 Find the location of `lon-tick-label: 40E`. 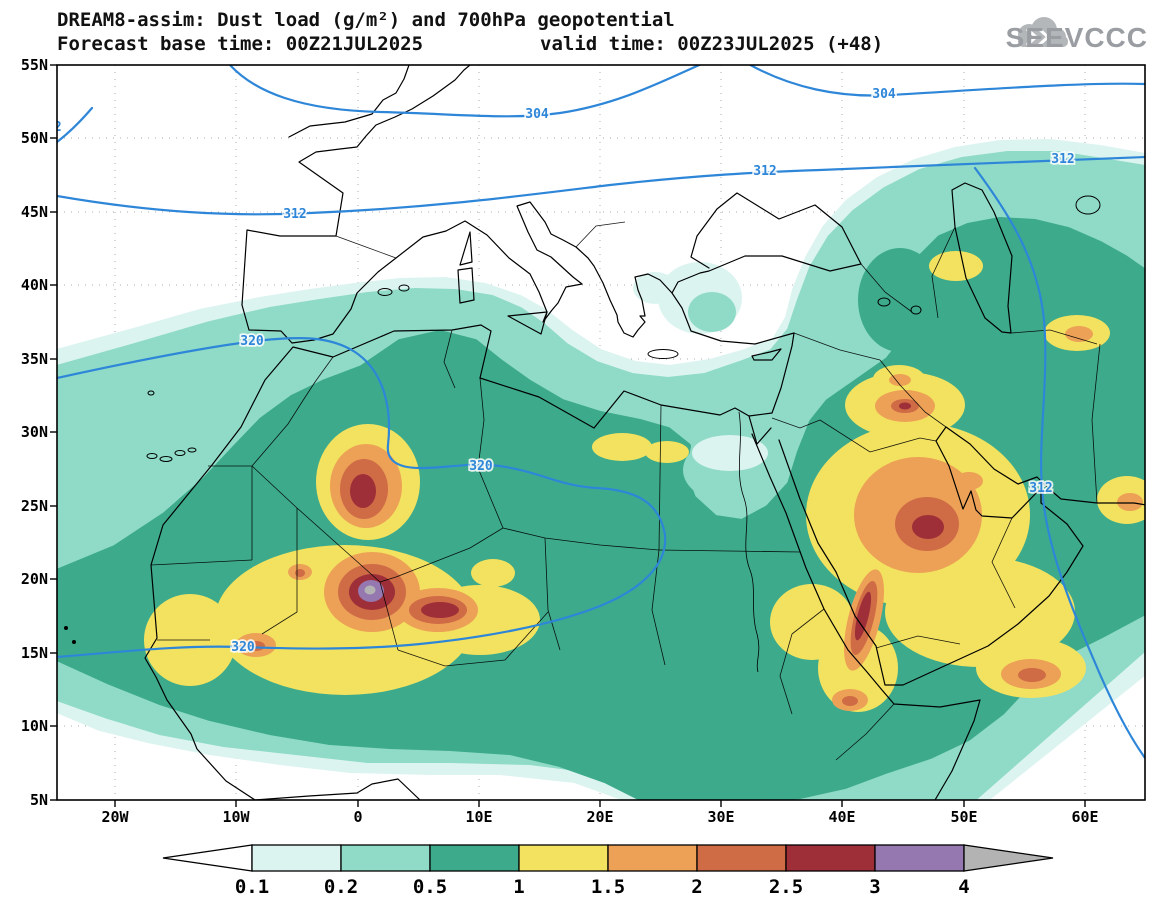

lon-tick-label: 40E is located at coordinates (841, 817).